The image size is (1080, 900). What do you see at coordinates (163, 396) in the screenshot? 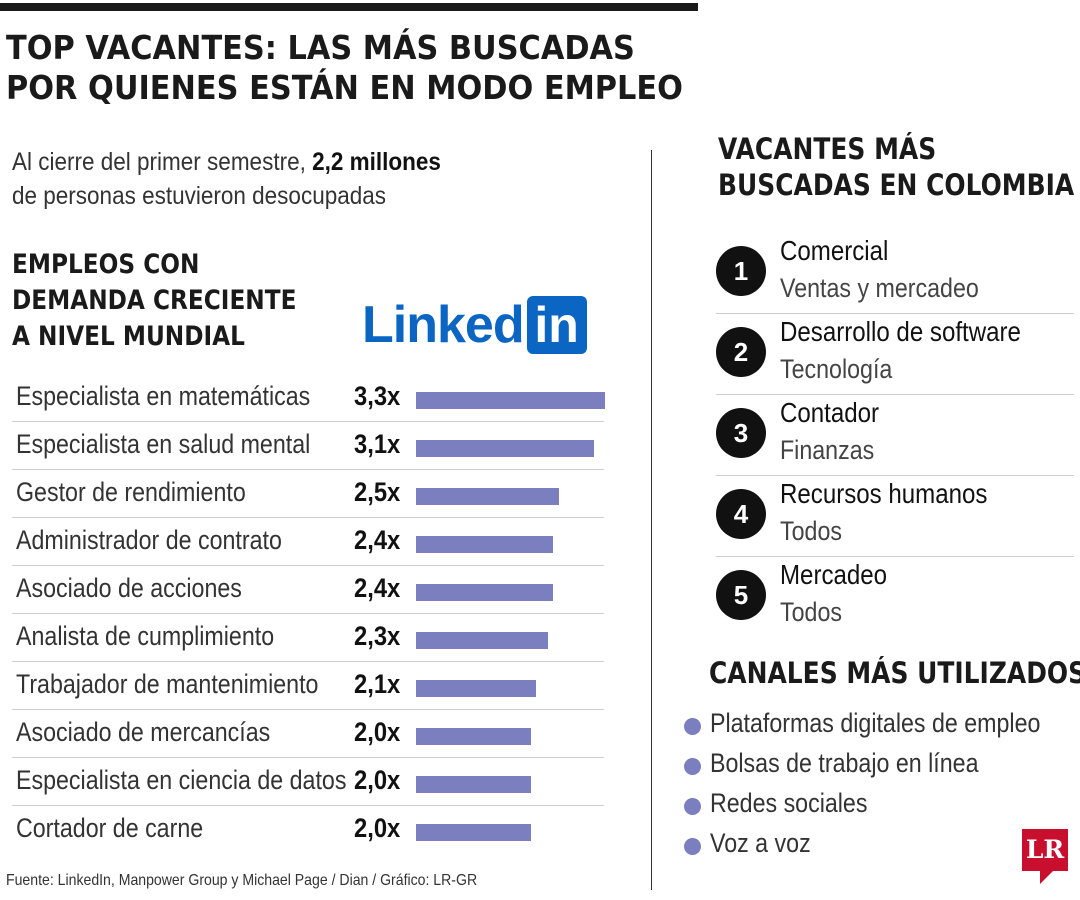
I see `category-label: Especialista en matemáticas` at bounding box center [163, 396].